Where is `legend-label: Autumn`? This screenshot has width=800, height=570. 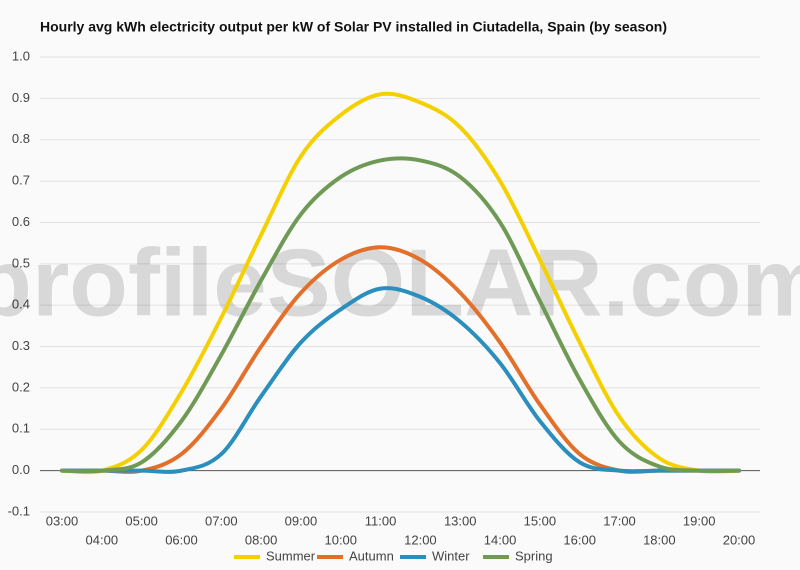
legend-label: Autumn is located at coordinates (371, 555).